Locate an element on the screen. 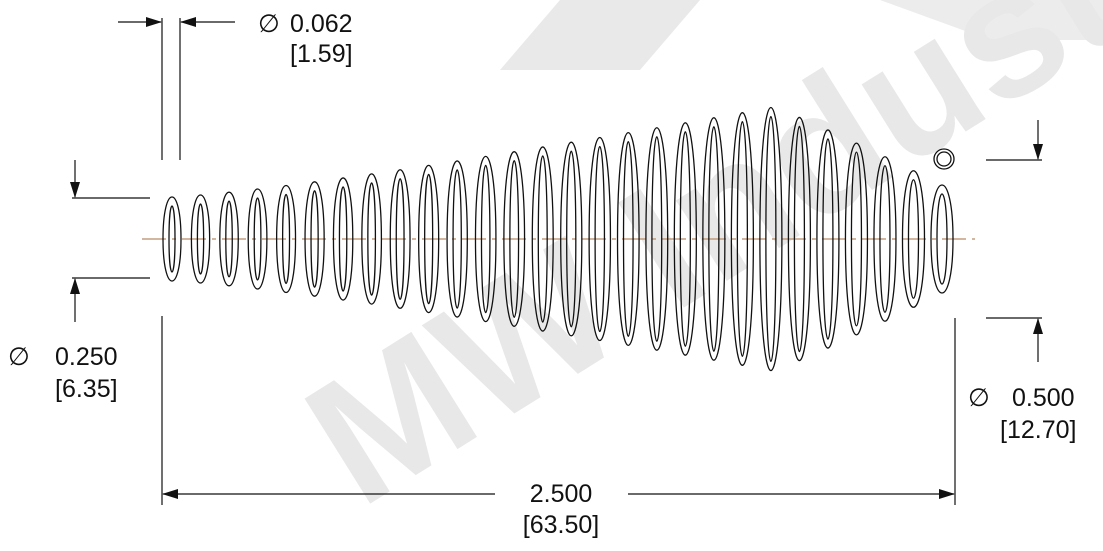 This screenshot has width=1103, height=551. large-end-diameter-symbol: ∅ is located at coordinates (979, 398).